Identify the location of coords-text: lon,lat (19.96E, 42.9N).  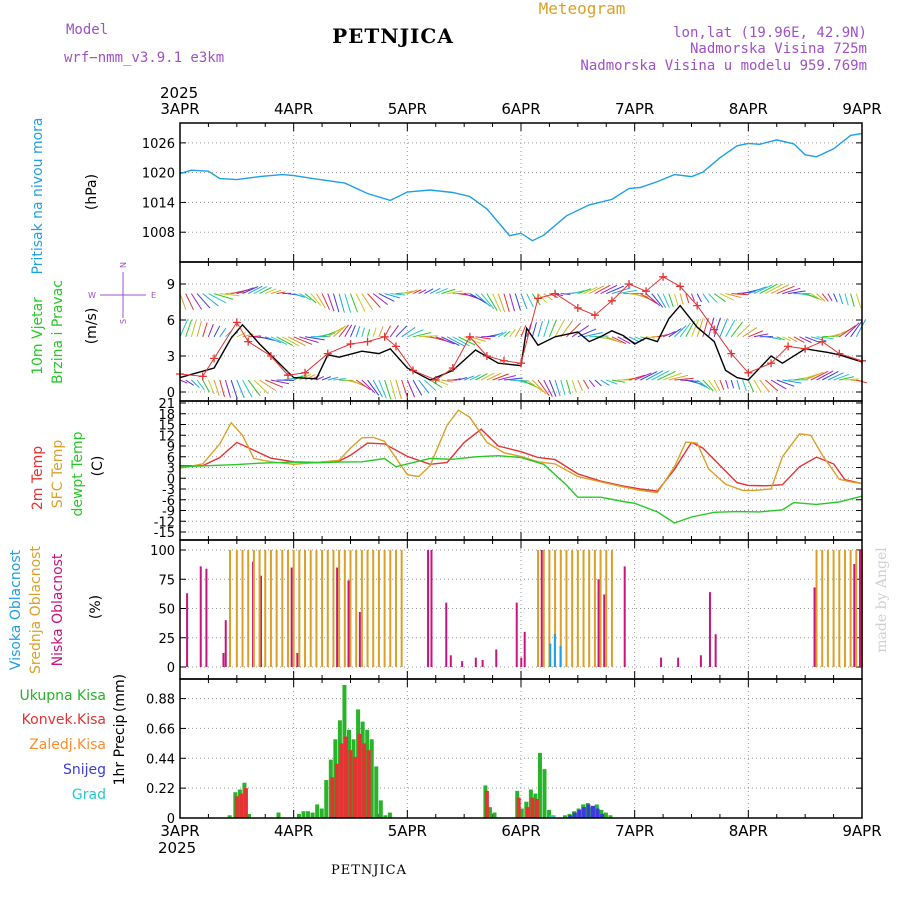
(770, 33).